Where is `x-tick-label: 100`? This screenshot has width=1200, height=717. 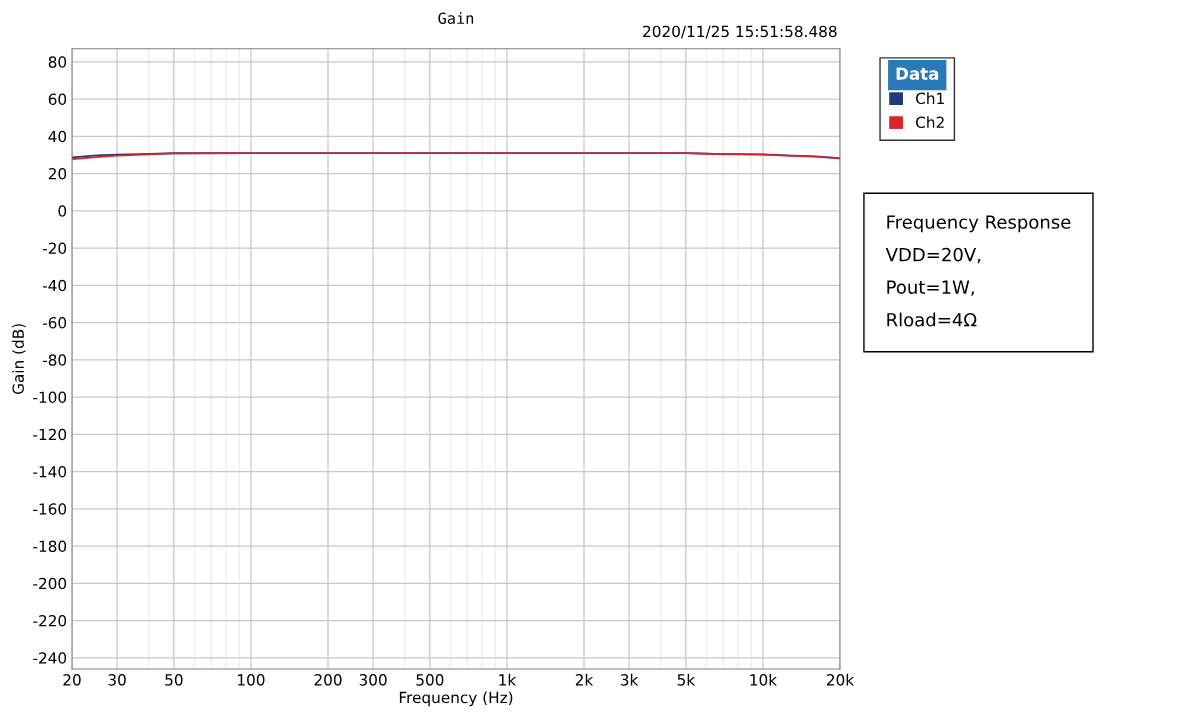
x-tick-label: 100 is located at coordinates (251, 680).